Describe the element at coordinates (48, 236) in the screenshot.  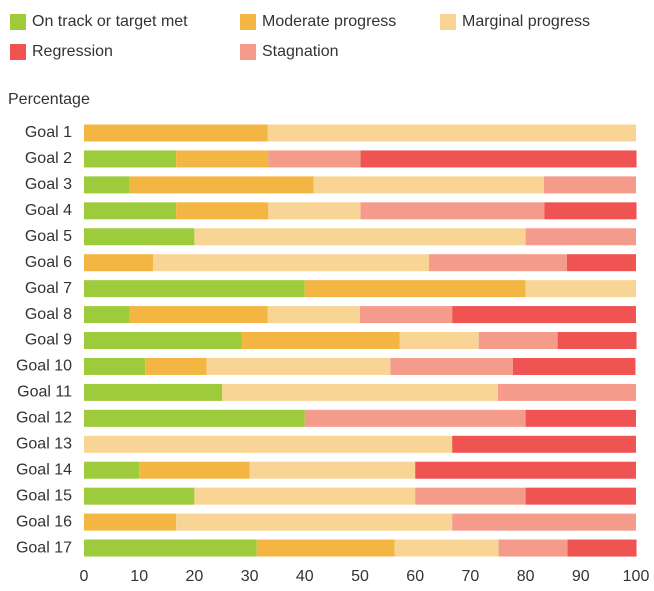
I see `y-tick-label: Goal 5` at that location.